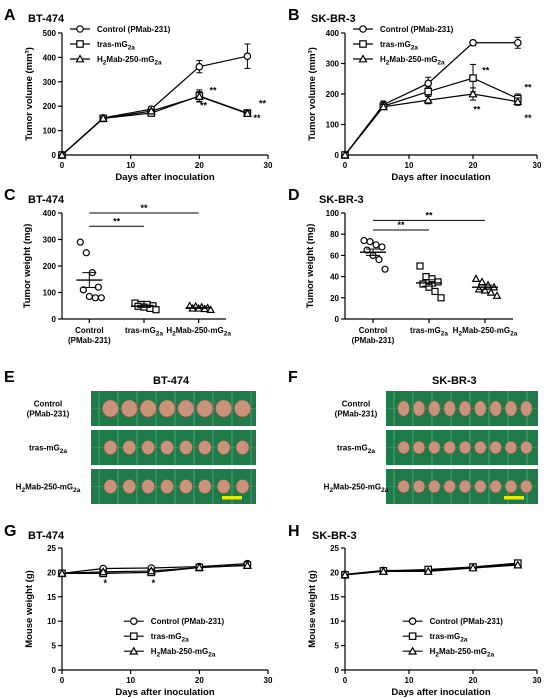 Image resolution: width=550 pixels, height=698 pixels. Describe the element at coordinates (173, 447) in the screenshot. I see `photo-row` at that location.